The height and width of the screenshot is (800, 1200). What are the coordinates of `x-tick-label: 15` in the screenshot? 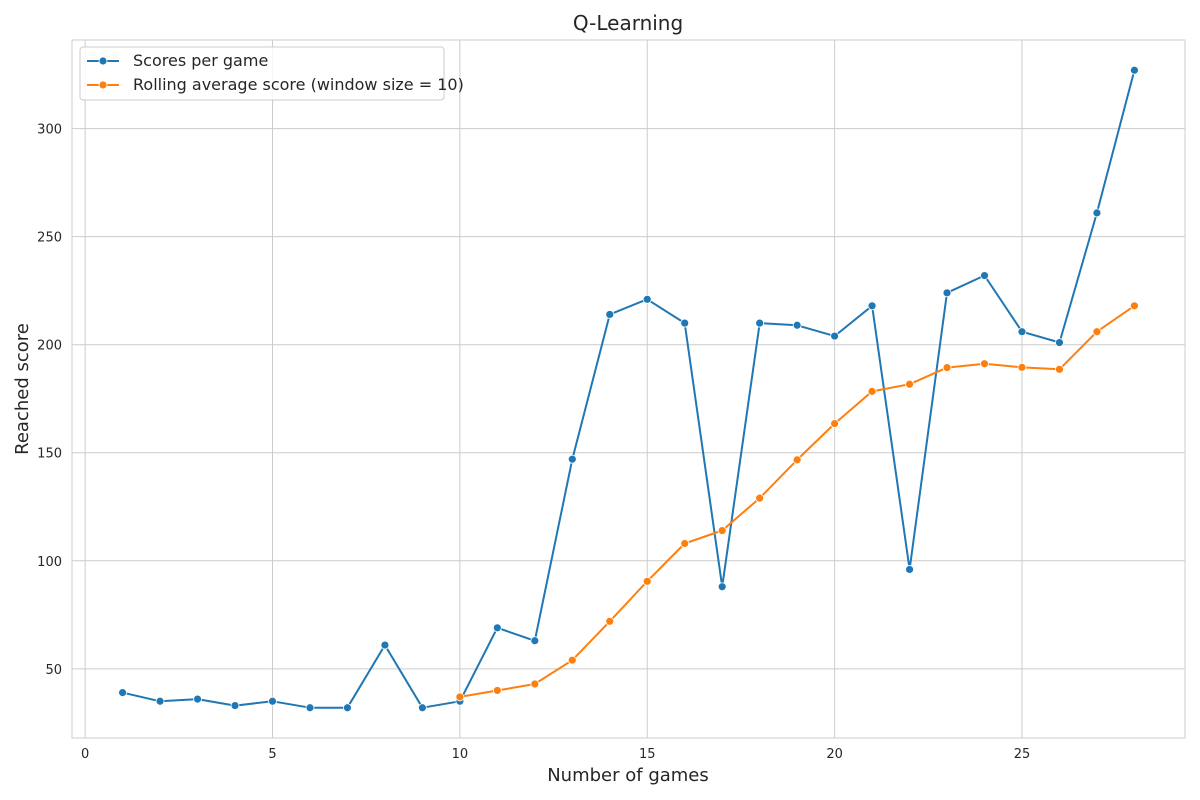 It's located at (647, 754).